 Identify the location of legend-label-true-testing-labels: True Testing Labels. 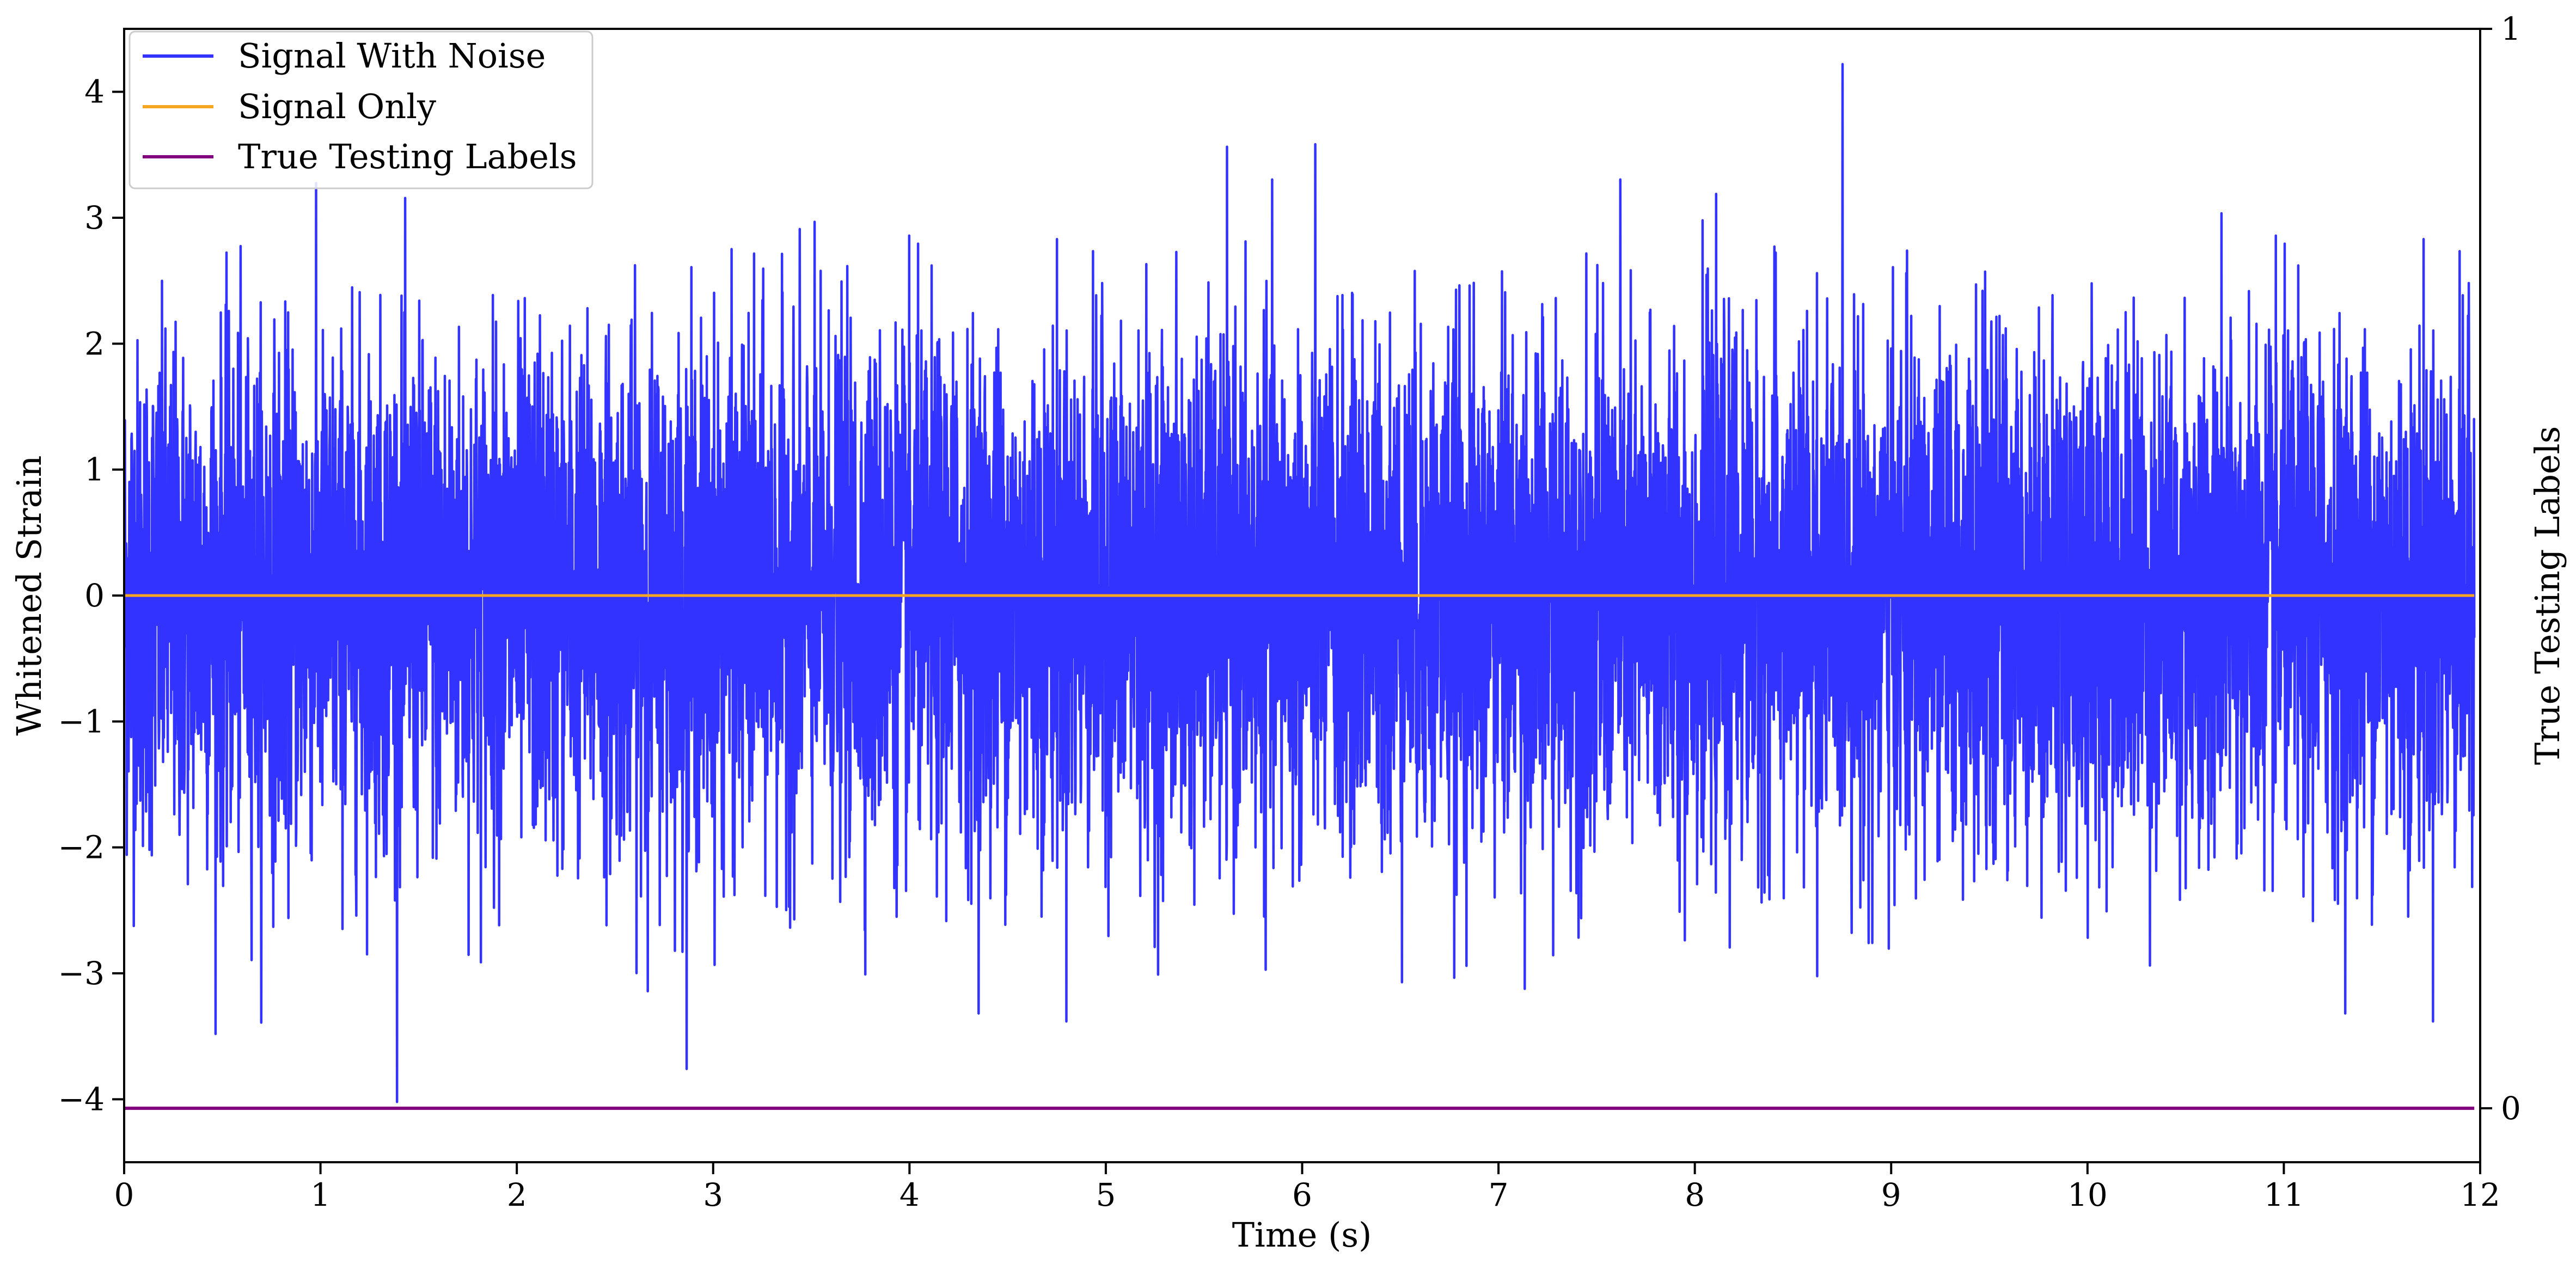
(407, 156).